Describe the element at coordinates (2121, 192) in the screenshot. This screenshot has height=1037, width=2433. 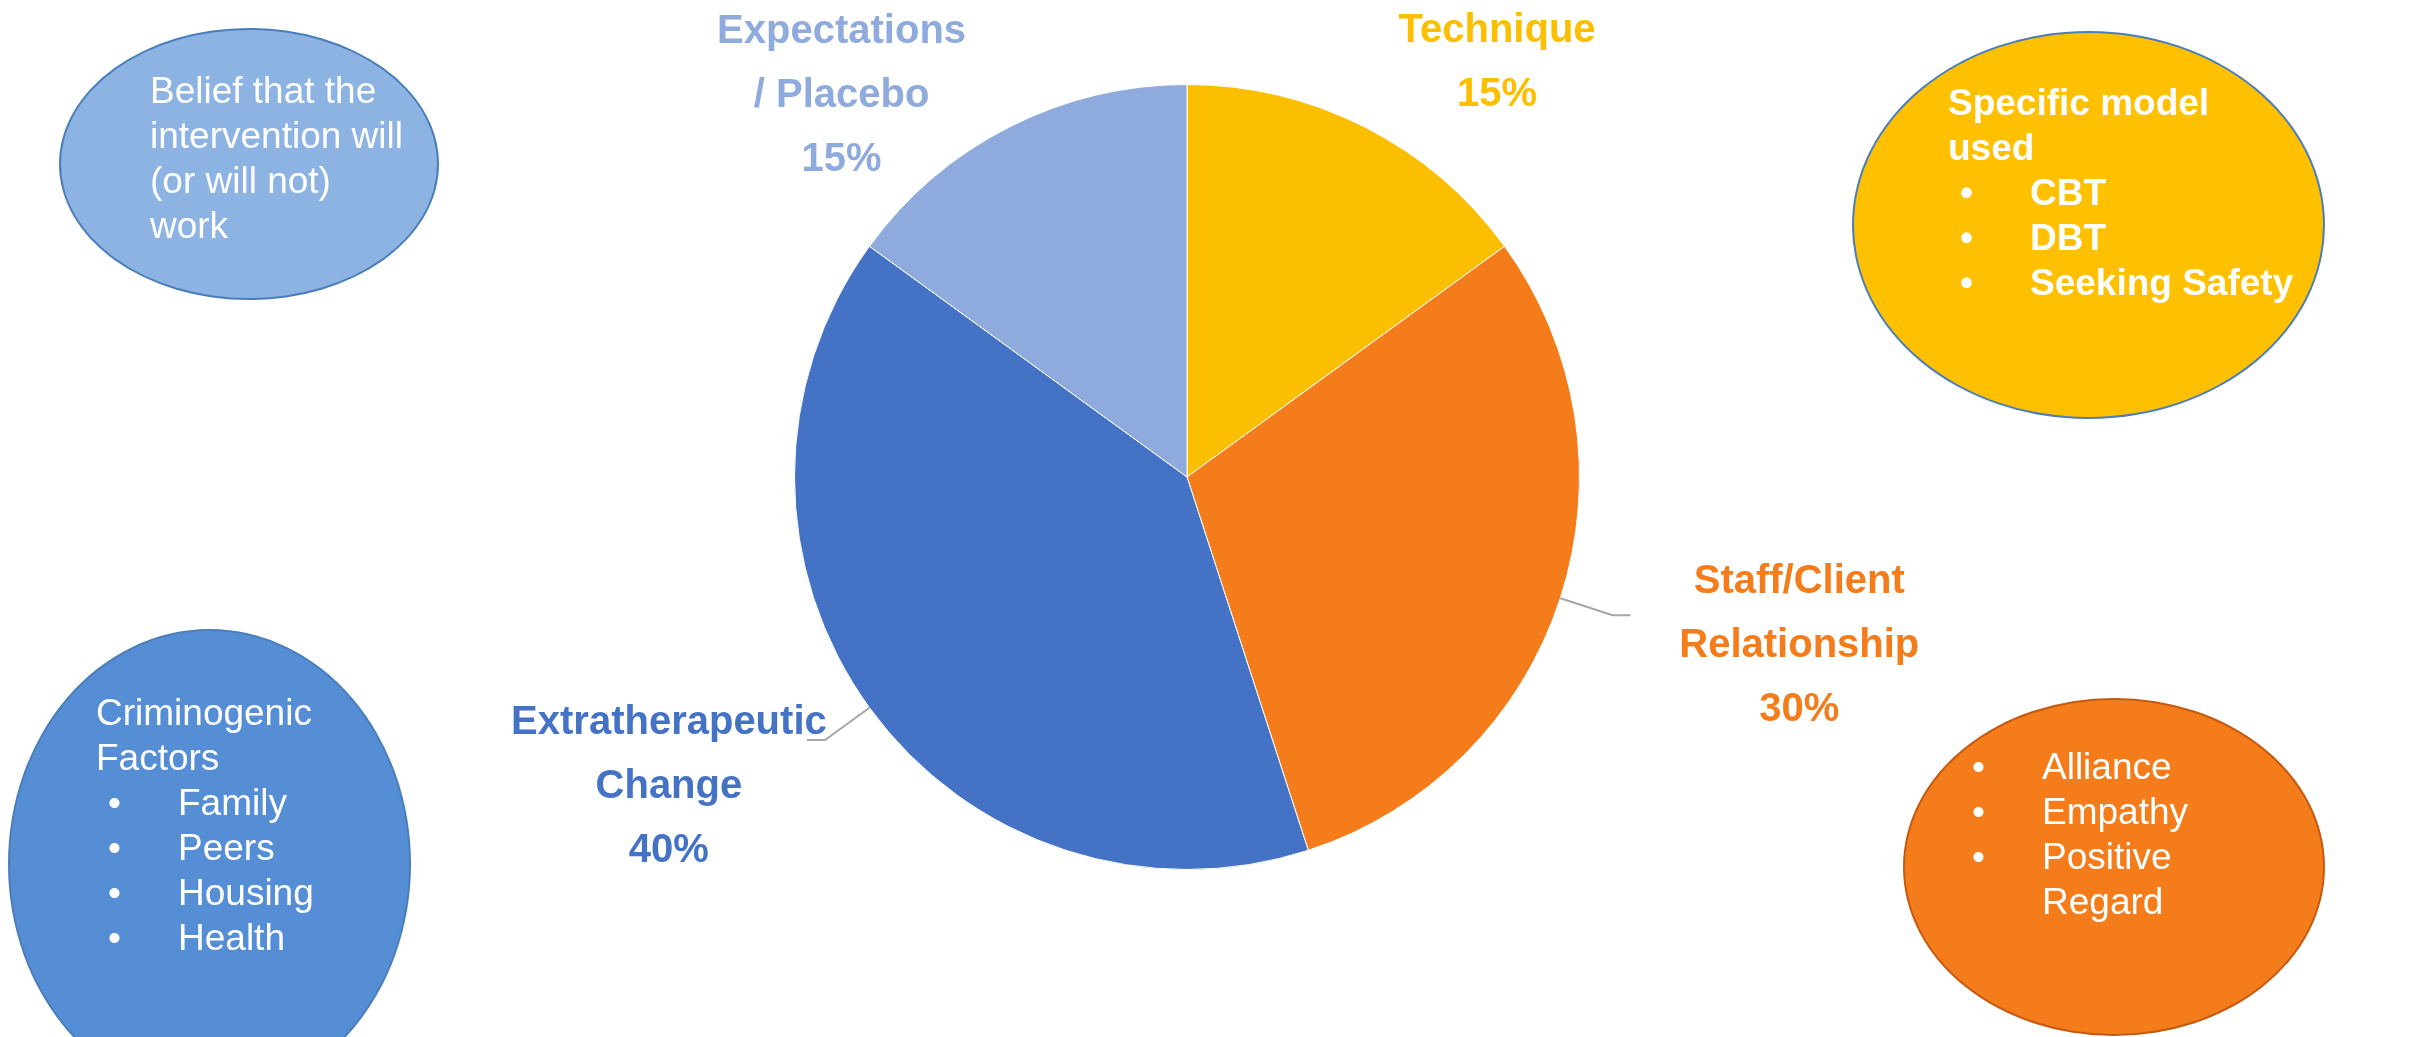
I see `text: Specific model used • CBT • DBT • Seeking Safety` at that location.